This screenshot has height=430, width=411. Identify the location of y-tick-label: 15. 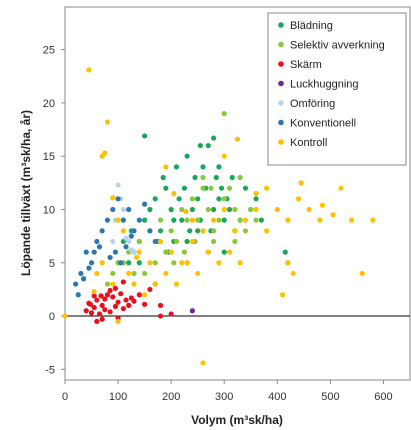
(49, 157).